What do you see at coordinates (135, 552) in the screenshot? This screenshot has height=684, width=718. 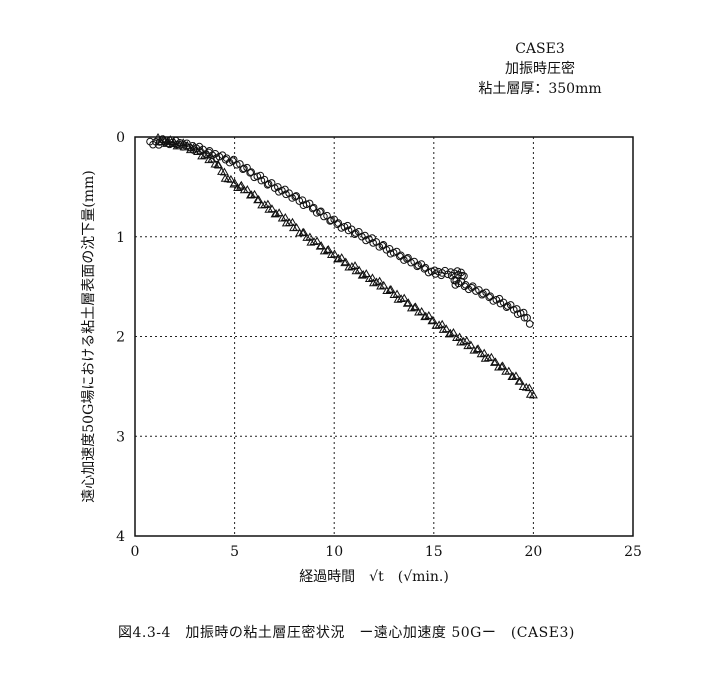 I see `x-tick-label: 0` at bounding box center [135, 552].